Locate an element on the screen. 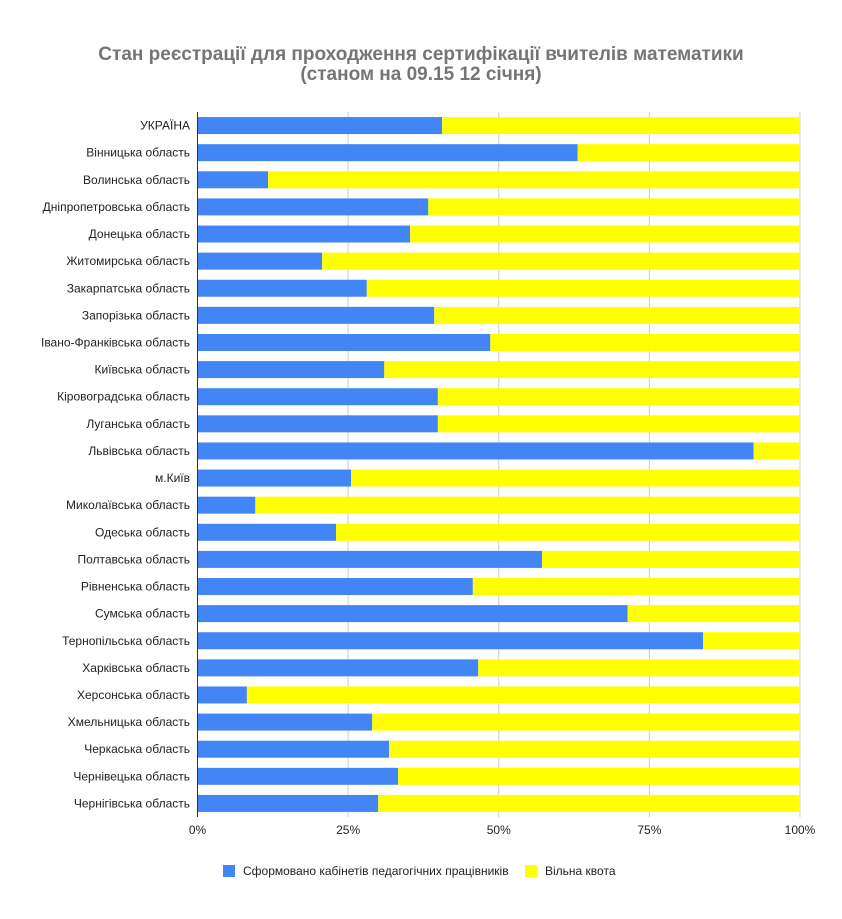 This screenshot has height=919, width=842. chart-subtitle: (станом на 09.15 12 січня) is located at coordinates (420, 74).